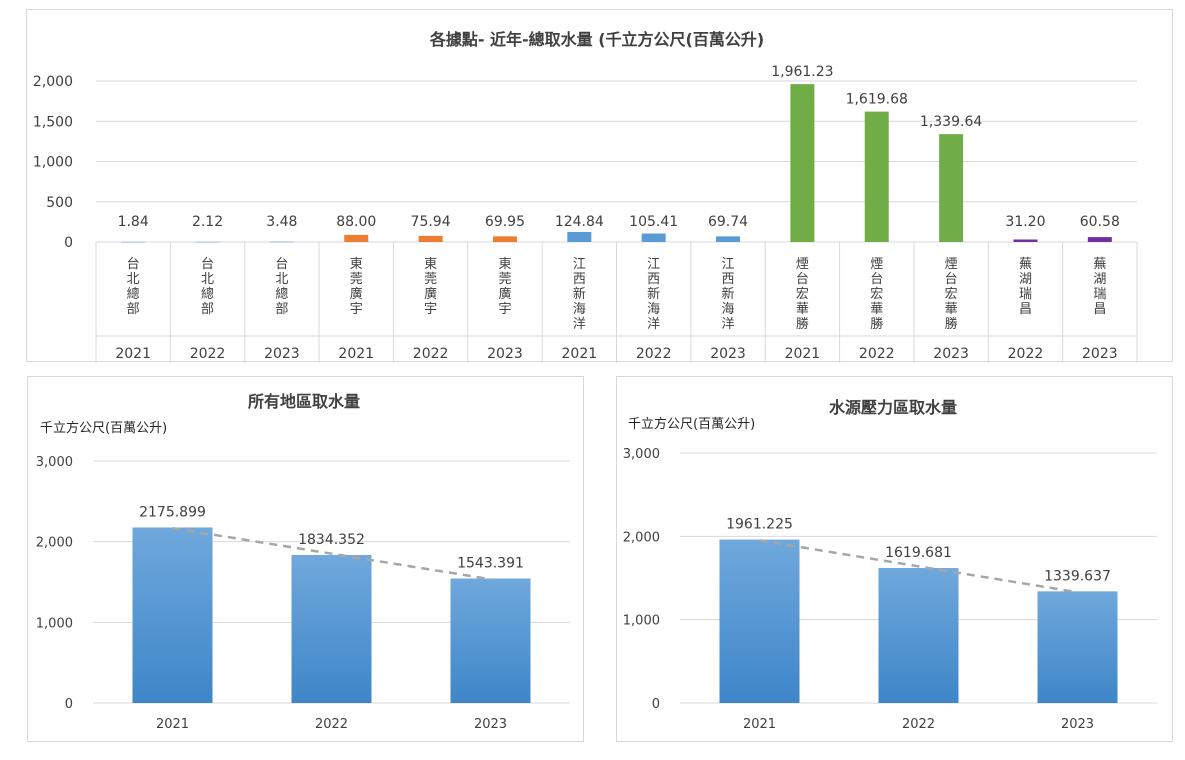 This screenshot has height=760, width=1185. I want to click on data-label: 1834.352, so click(331, 540).